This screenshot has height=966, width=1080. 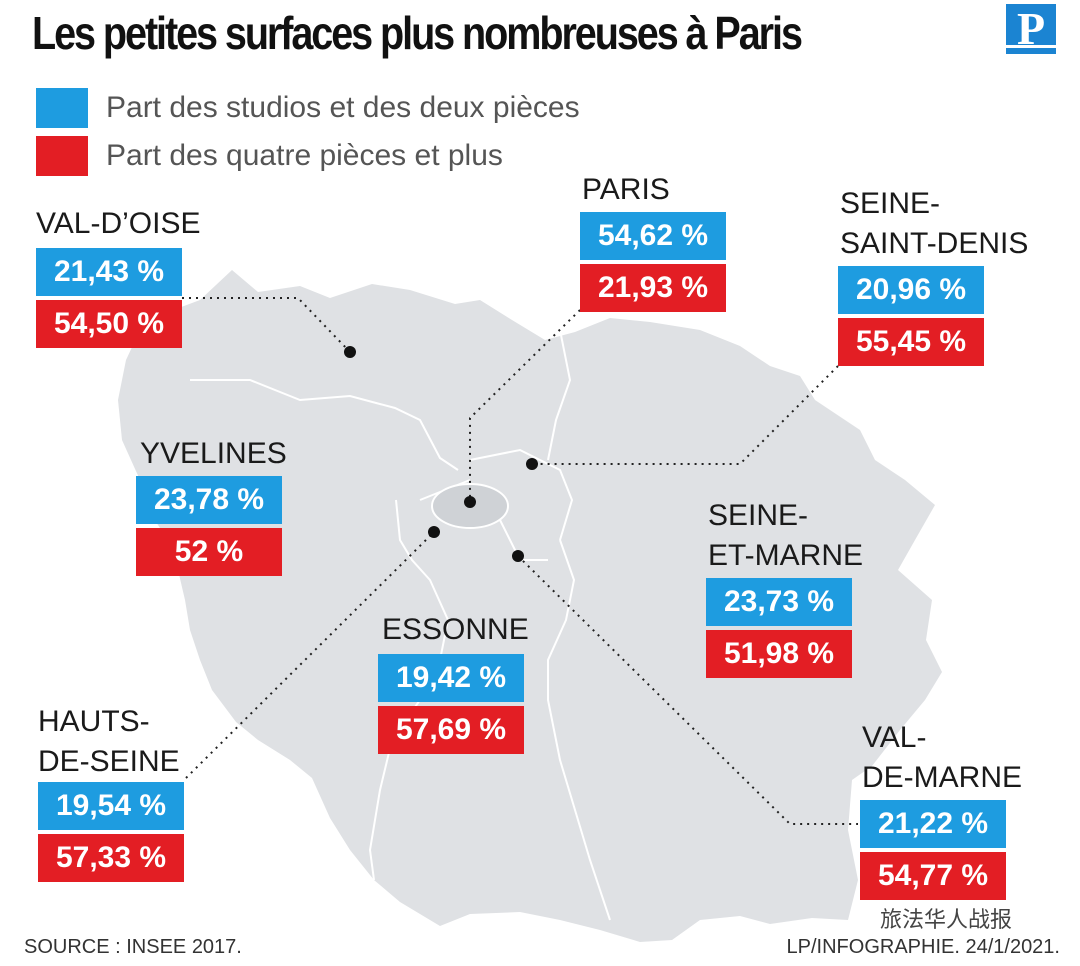 What do you see at coordinates (109, 324) in the screenshot?
I see `dept-large-val-doise: 54,50 %` at bounding box center [109, 324].